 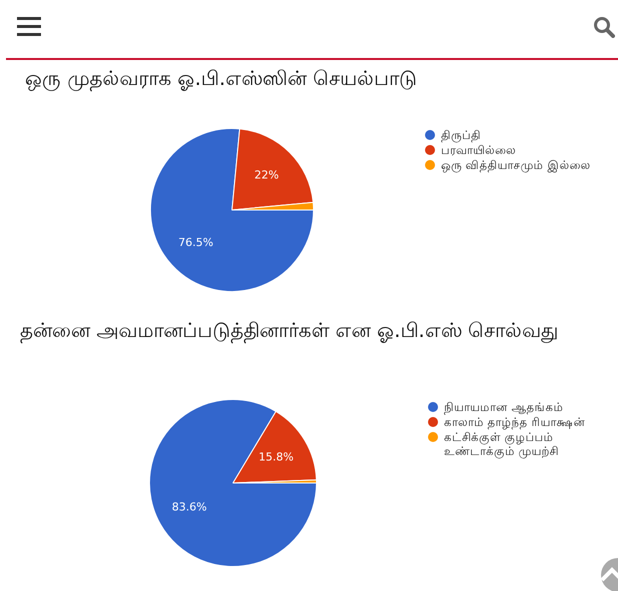 I want to click on legend-label: திருப்தி, so click(x=461, y=135).